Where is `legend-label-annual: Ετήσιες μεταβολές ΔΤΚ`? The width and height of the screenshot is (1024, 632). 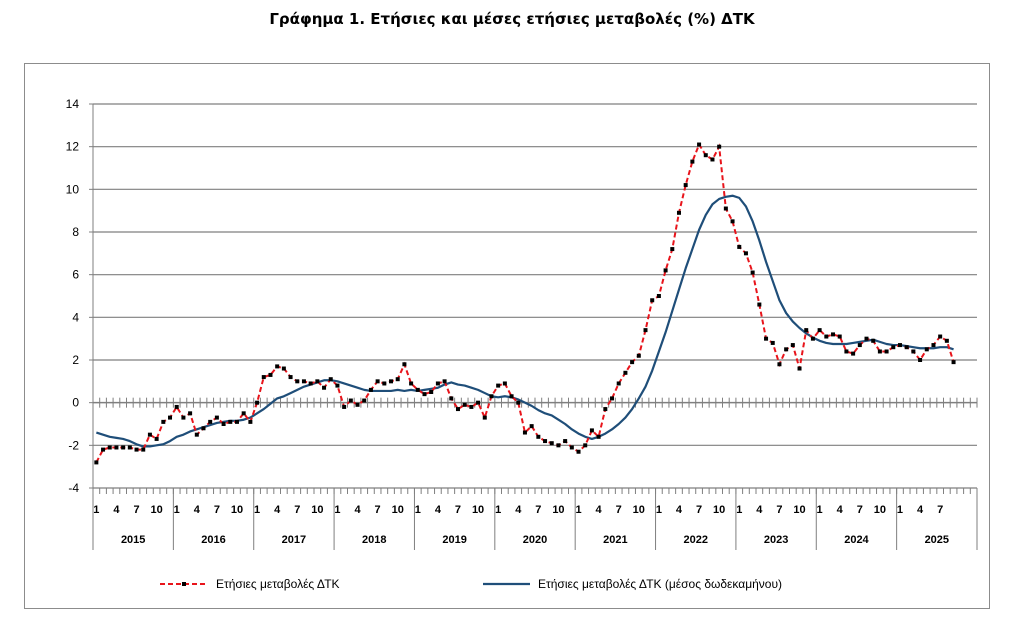 legend-label-annual: Ετήσιες μεταβολές ΔΤΚ is located at coordinates (278, 584).